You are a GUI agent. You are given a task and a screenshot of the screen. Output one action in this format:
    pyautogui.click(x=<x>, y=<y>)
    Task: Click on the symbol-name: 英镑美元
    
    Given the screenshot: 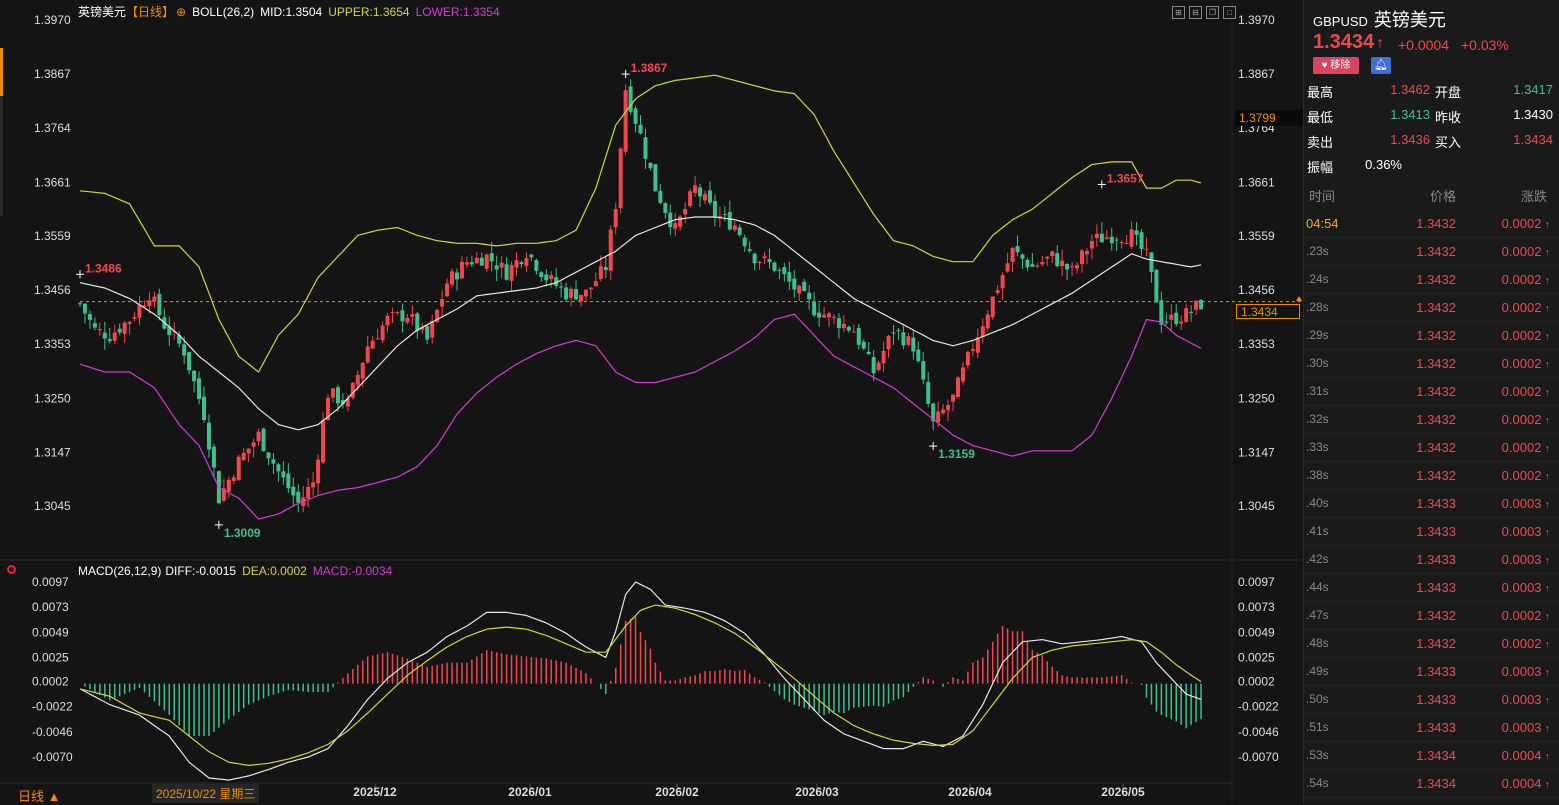 What is the action you would take?
    pyautogui.click(x=1409, y=20)
    